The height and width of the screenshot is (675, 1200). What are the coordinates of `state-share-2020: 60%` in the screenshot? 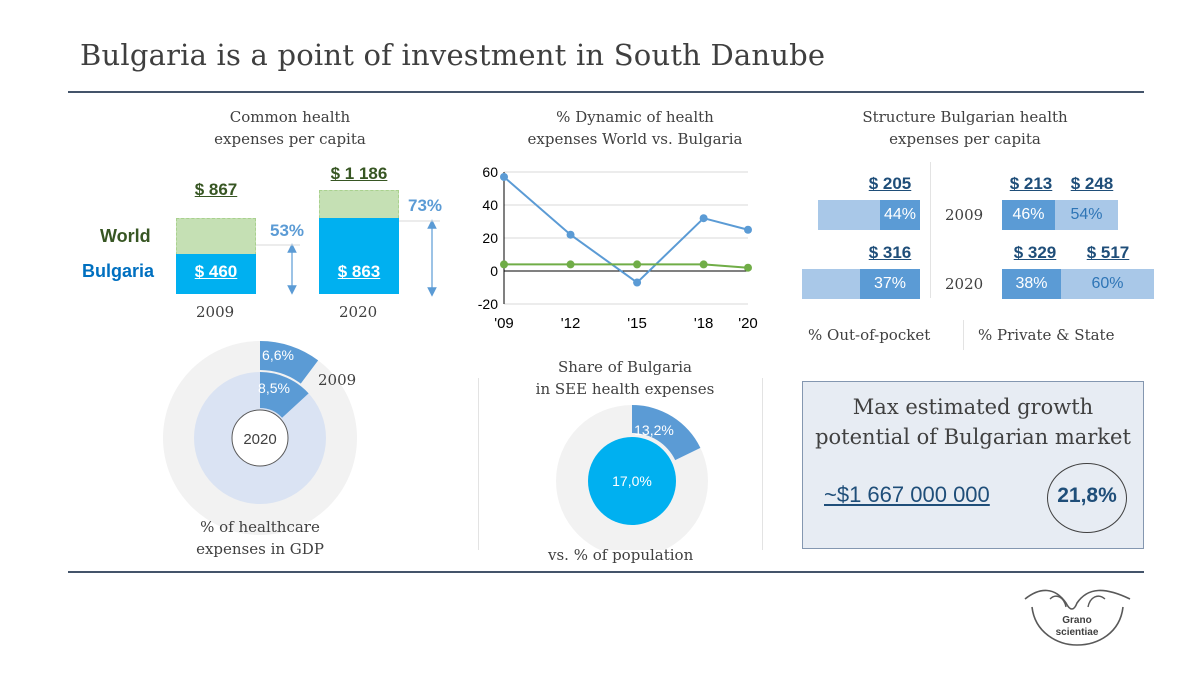 It's located at (1107, 283).